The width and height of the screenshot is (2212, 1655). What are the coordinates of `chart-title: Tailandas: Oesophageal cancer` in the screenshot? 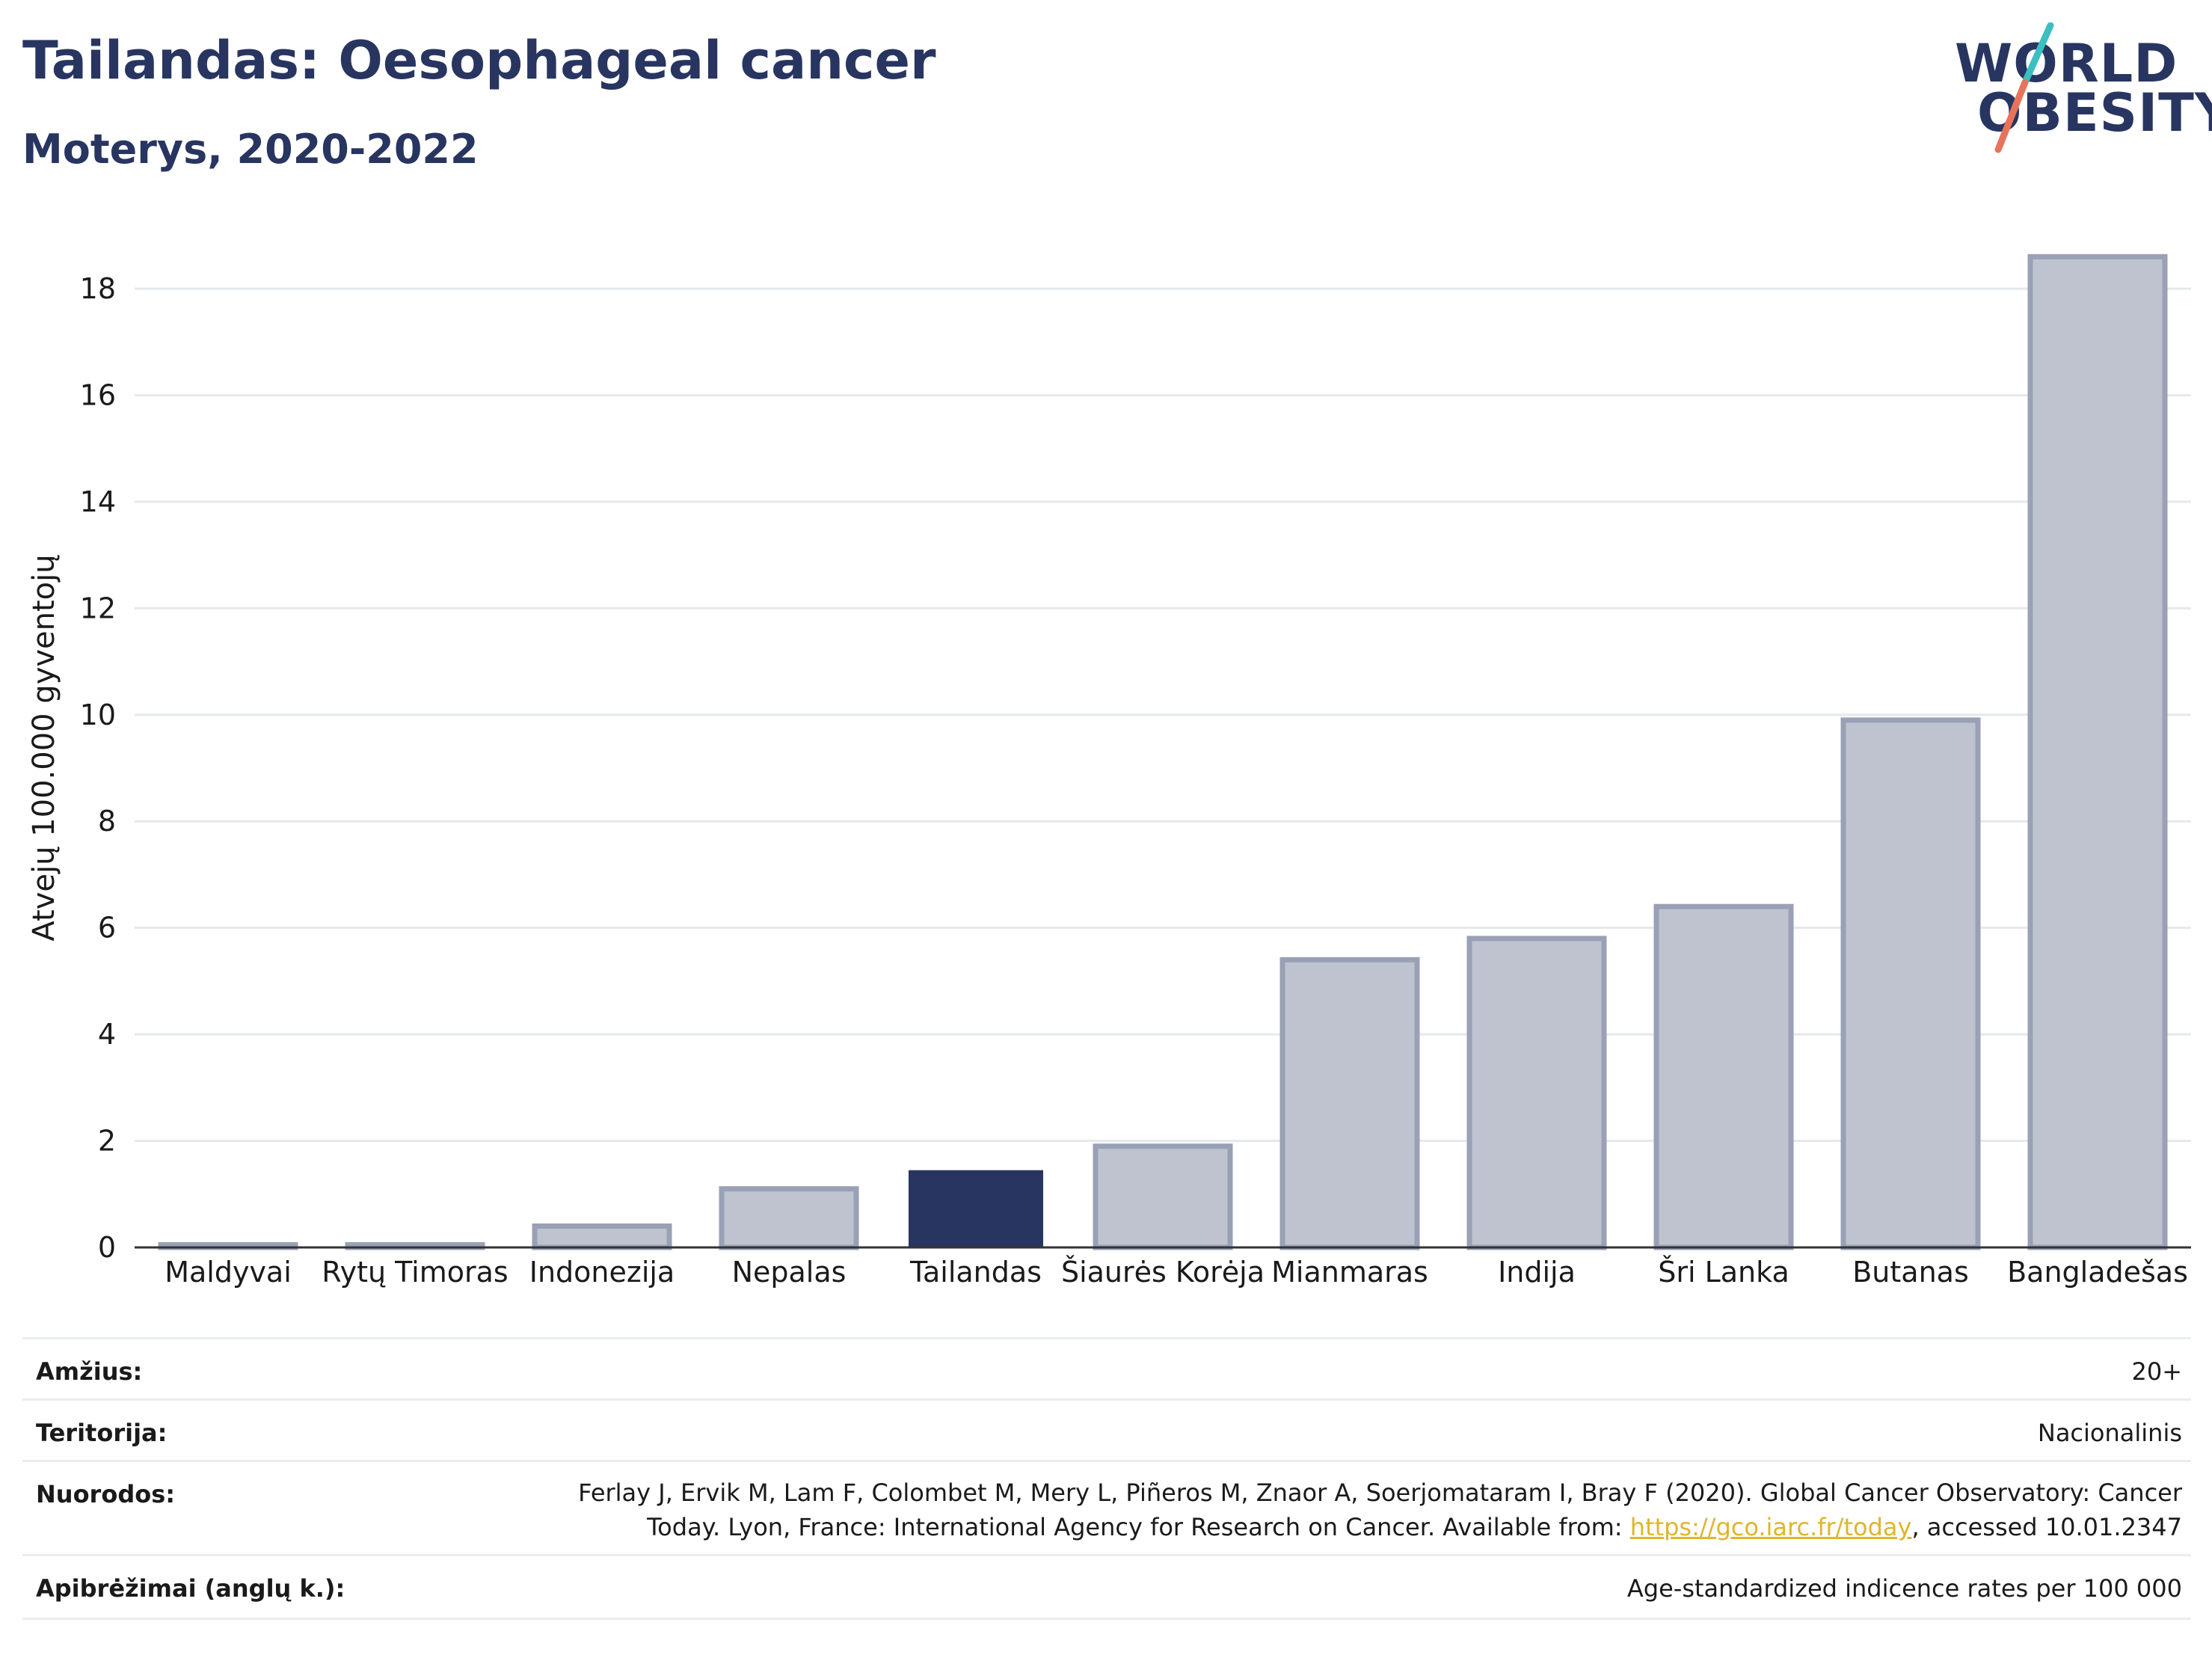 It's located at (479, 60).